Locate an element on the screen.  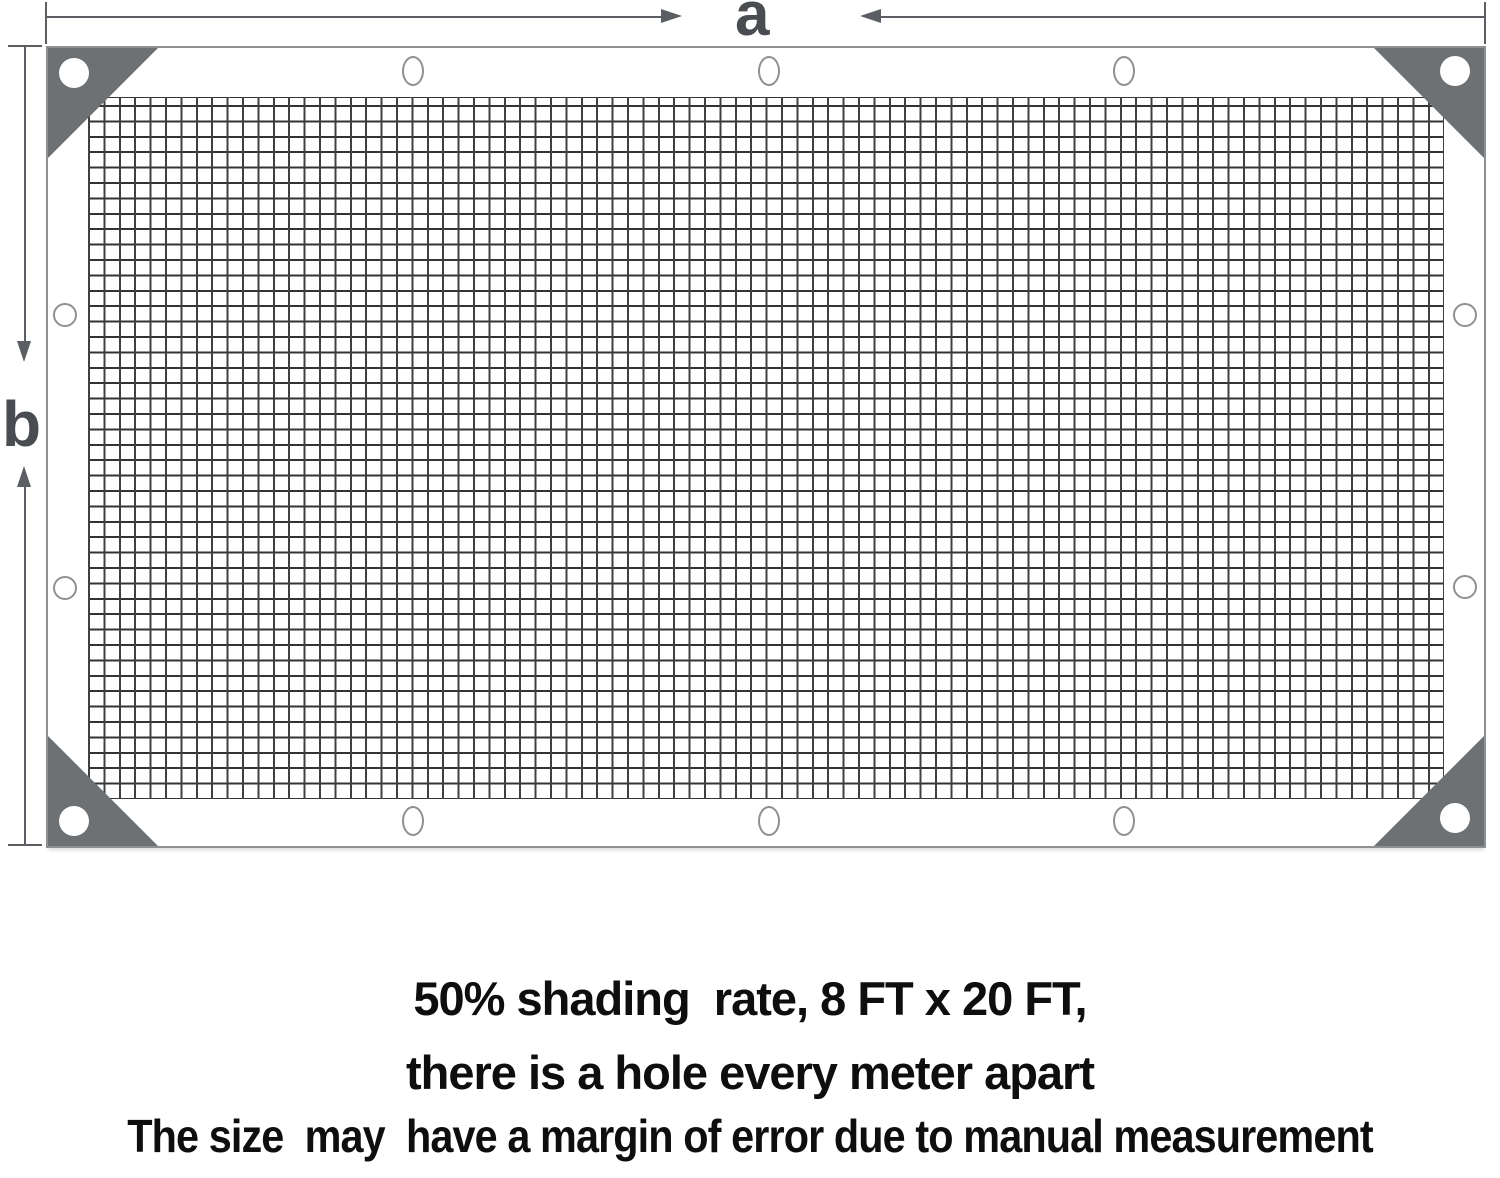
dim-b-arrowhead-up-icon is located at coordinates (24, 476).